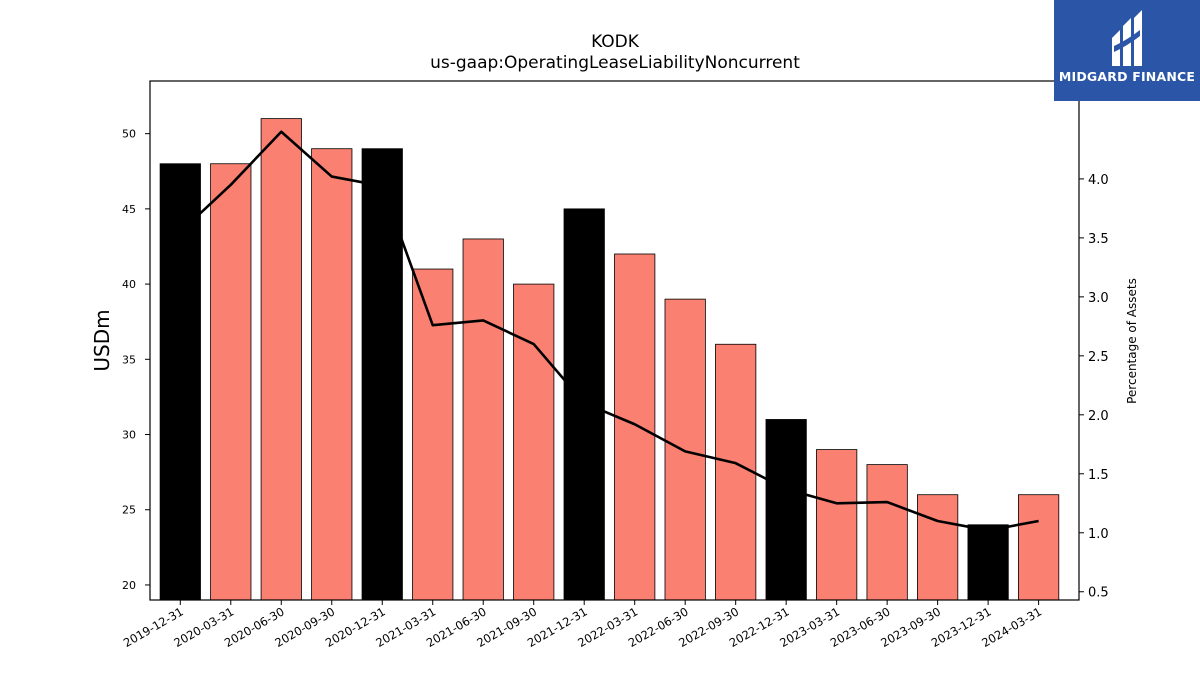  What do you see at coordinates (615, 42) in the screenshot?
I see `chart-title: KODK` at bounding box center [615, 42].